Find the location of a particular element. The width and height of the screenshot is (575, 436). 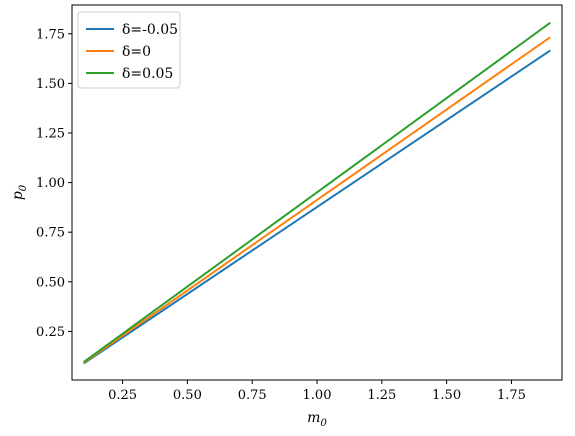

legend-box is located at coordinates (129, 50).